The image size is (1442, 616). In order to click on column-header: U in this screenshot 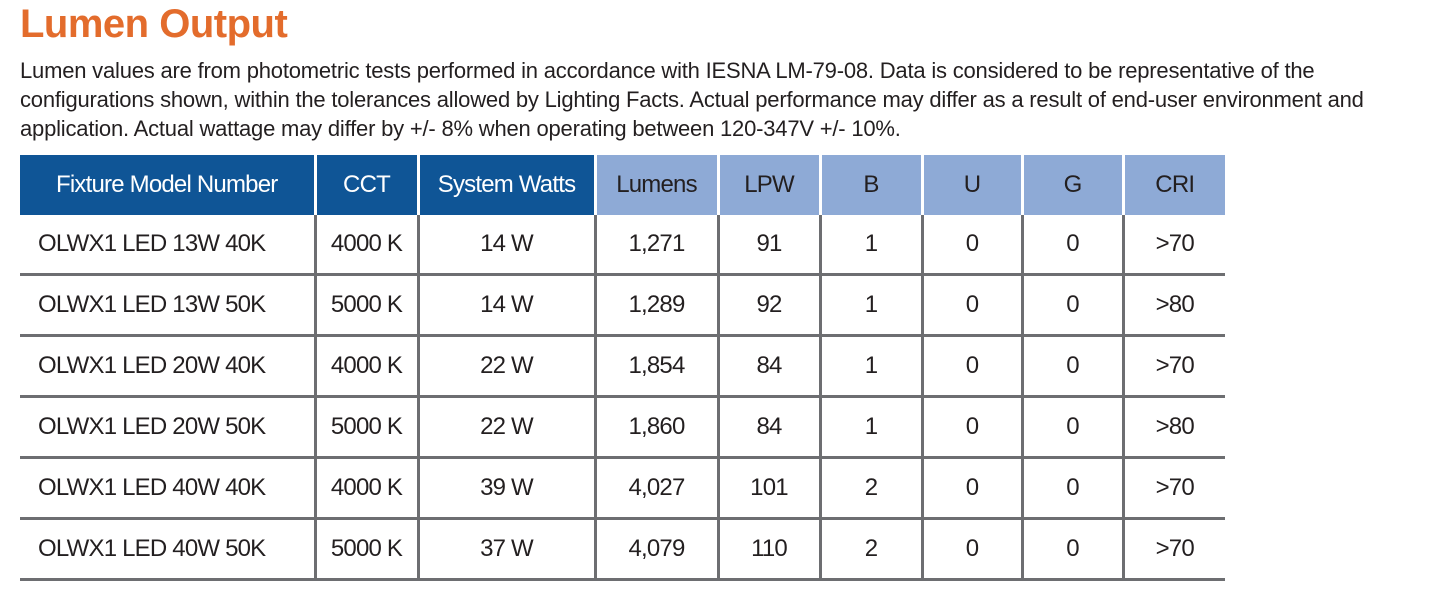, I will do `click(971, 185)`.